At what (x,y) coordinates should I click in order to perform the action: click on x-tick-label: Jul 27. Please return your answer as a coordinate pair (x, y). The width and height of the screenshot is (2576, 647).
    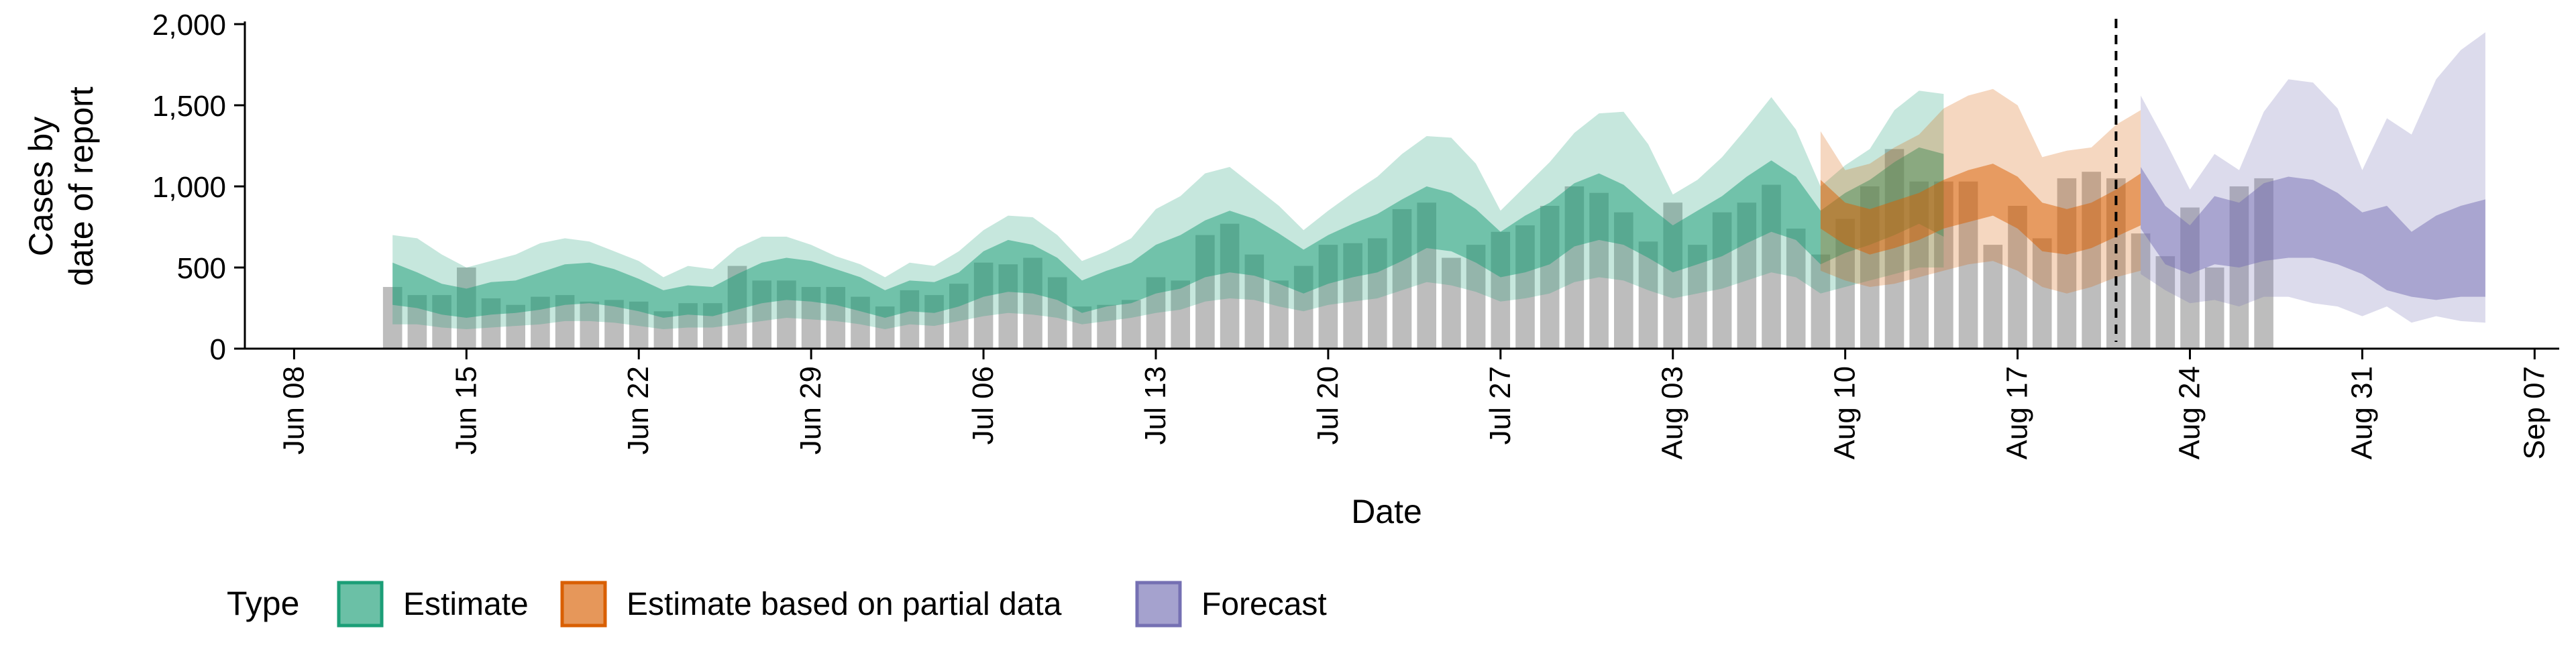
    Looking at the image, I should click on (1500, 405).